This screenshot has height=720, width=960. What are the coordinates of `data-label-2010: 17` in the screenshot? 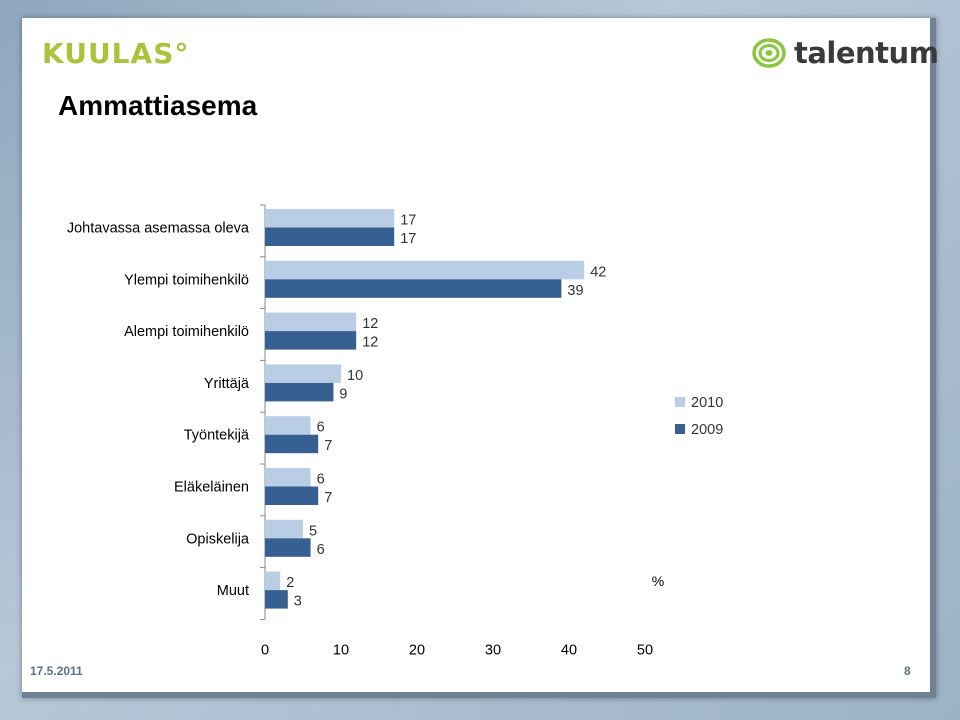 It's located at (408, 221).